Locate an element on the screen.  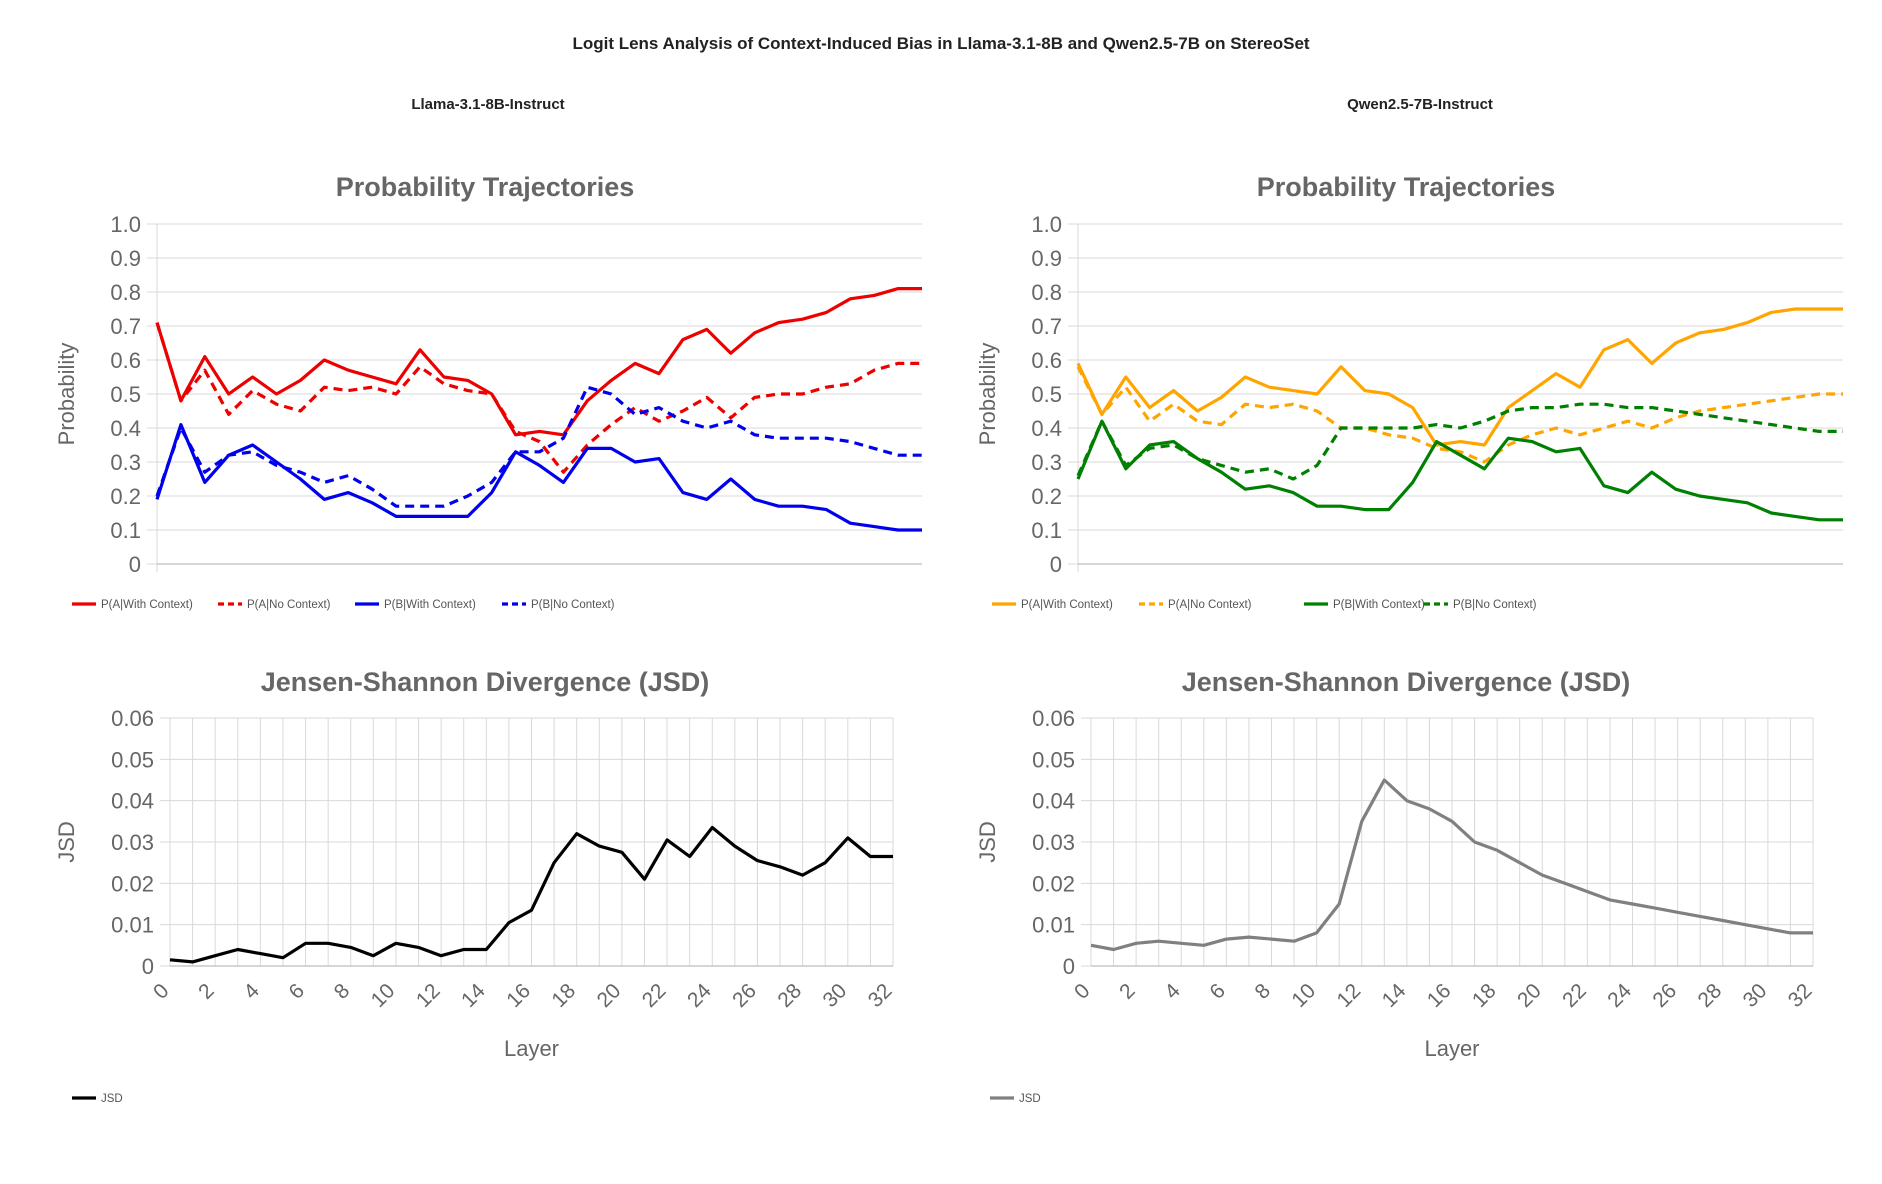
x-tick-label: 6 is located at coordinates (1217, 991).